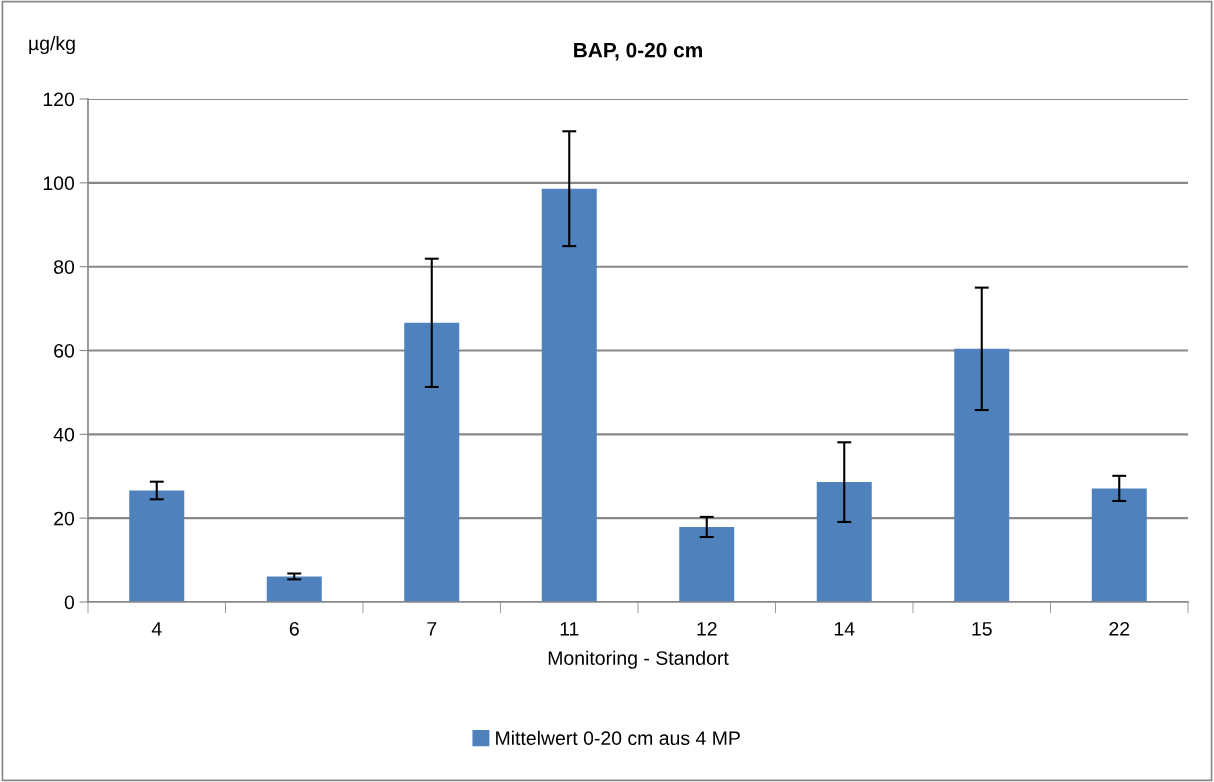 The height and width of the screenshot is (782, 1214). Describe the element at coordinates (156, 629) in the screenshot. I see `x-tick-label: 4` at that location.